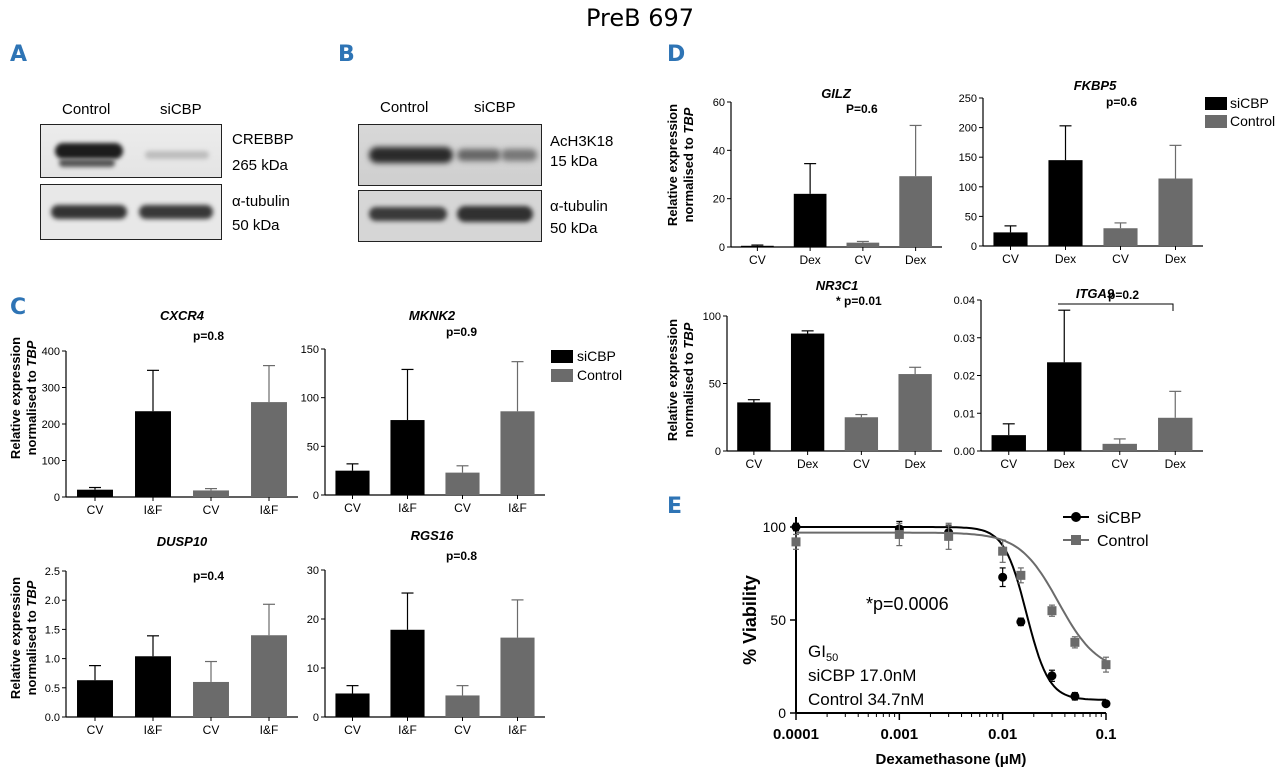 Image resolution: width=1280 pixels, height=773 pixels. Describe the element at coordinates (862, 109) in the screenshot. I see `gilz-pvalue: P=0.6` at that location.